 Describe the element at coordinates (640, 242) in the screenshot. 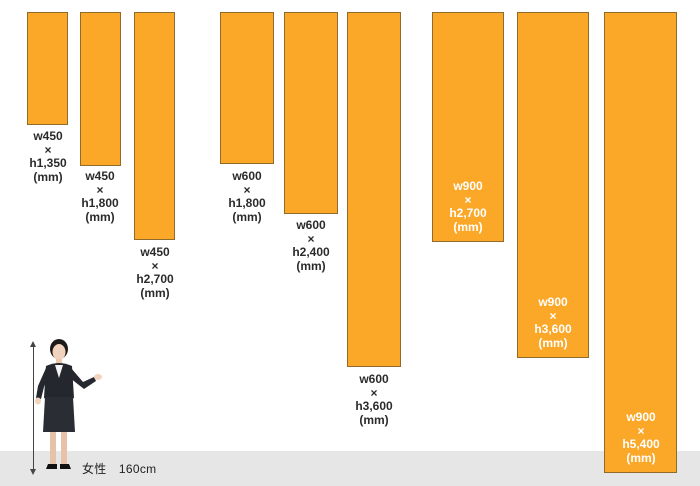

I see `banner-w900-h5400` at that location.